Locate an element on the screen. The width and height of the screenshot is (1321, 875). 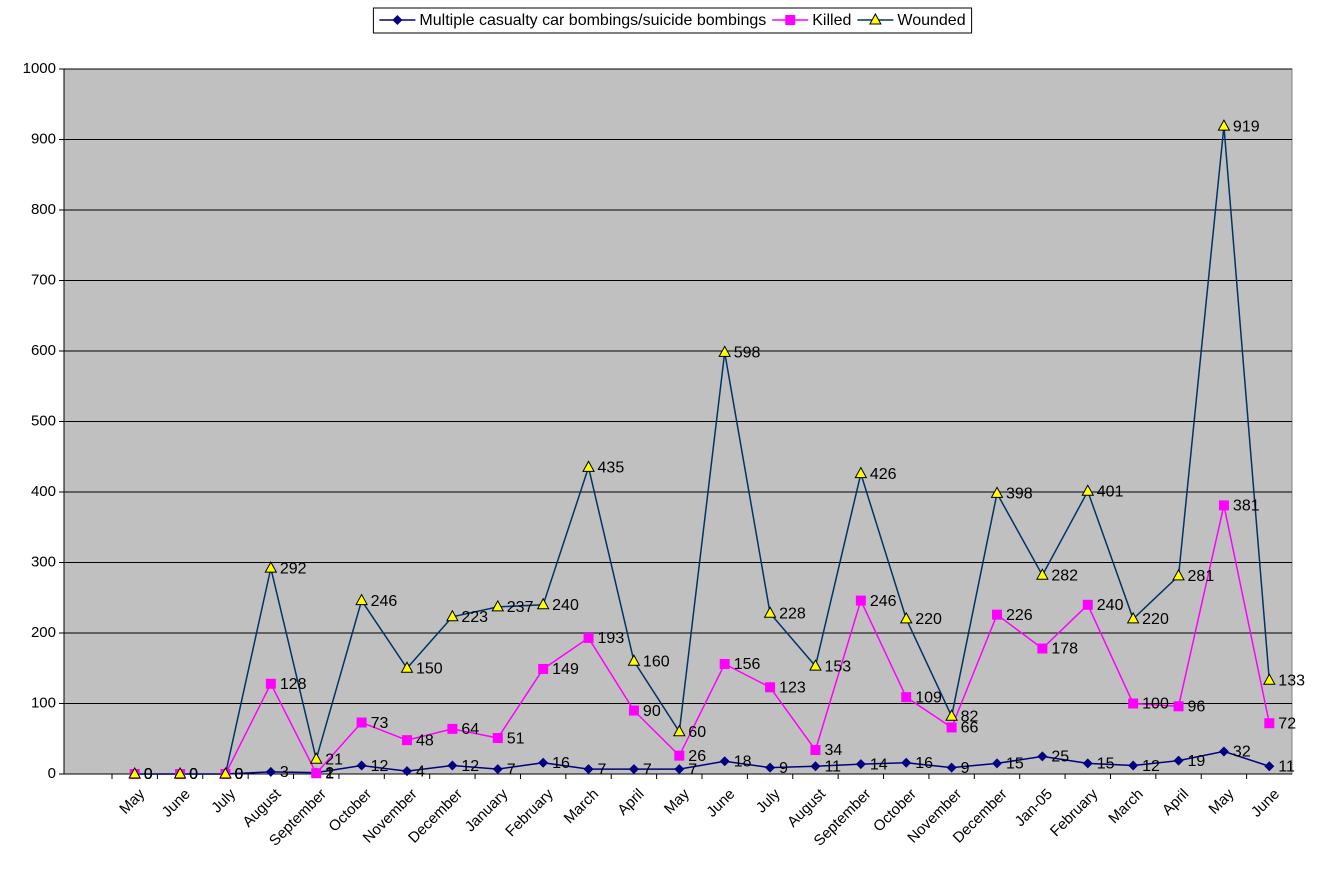
data-label: 246 is located at coordinates (384, 601).